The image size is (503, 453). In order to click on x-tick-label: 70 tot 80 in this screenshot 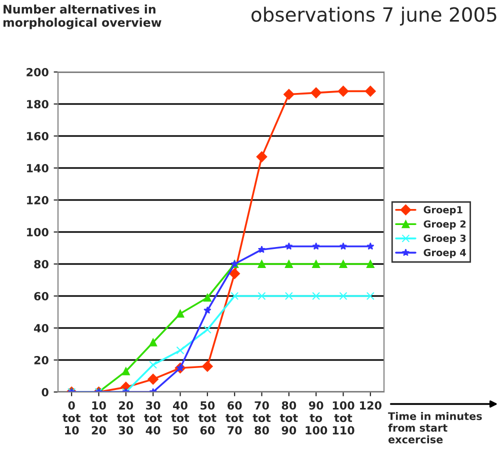, I will do `click(261, 418)`.